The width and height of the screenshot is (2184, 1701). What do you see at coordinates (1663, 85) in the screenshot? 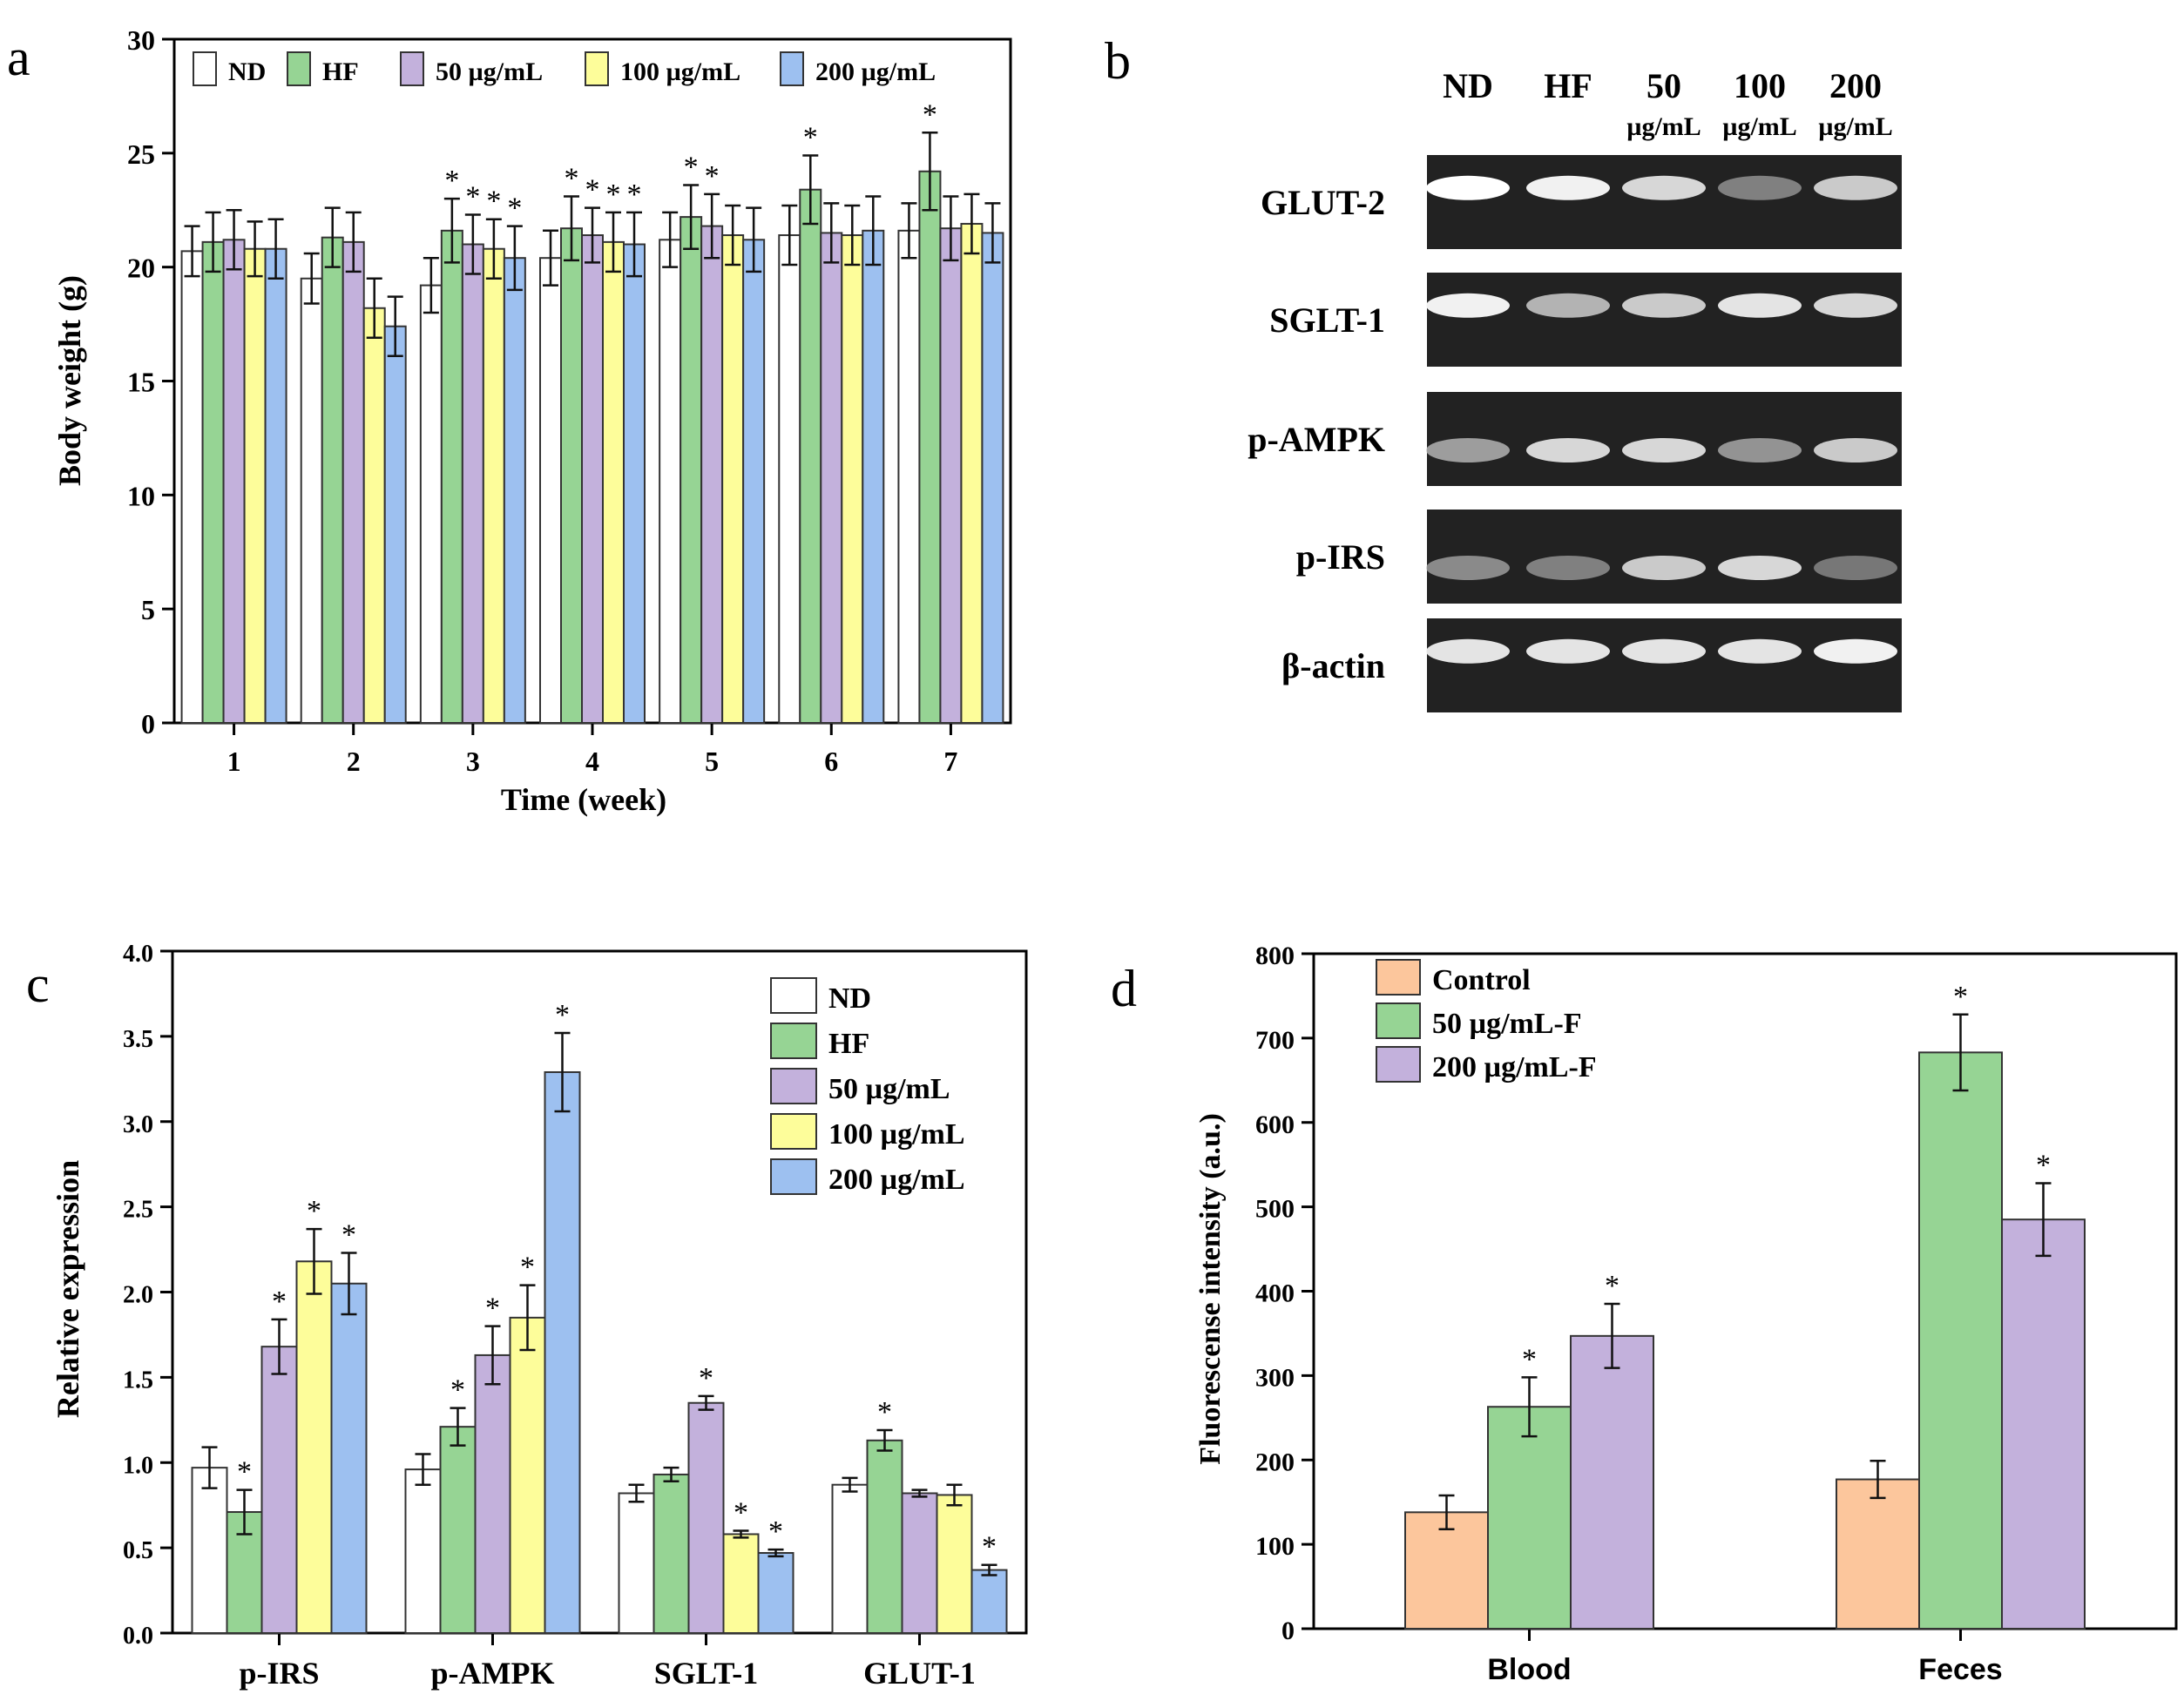
I see `blot-lane-label: 50` at bounding box center [1663, 85].